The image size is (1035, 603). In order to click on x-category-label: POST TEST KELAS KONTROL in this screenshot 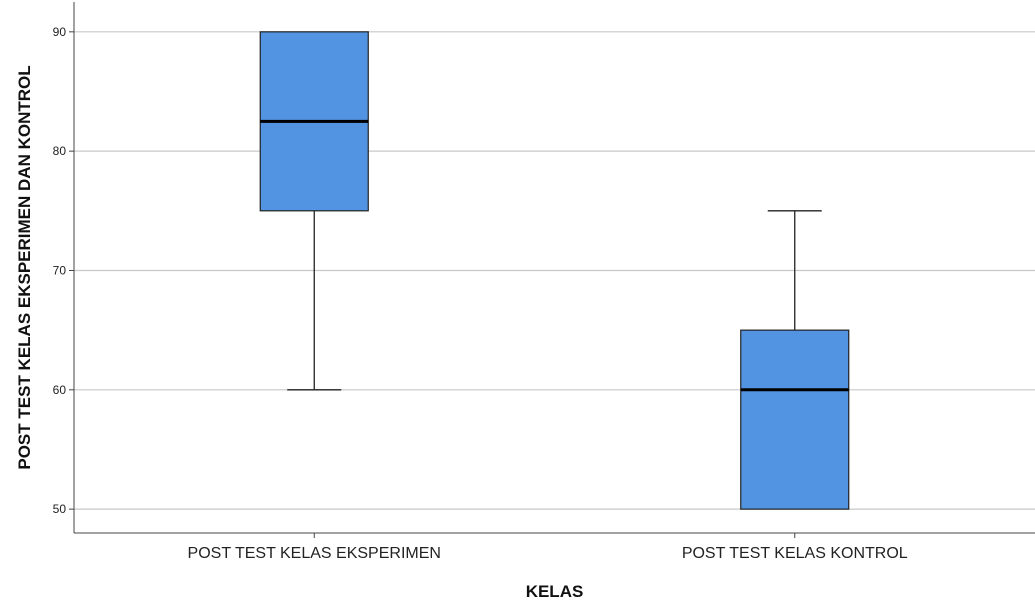, I will do `click(795, 553)`.